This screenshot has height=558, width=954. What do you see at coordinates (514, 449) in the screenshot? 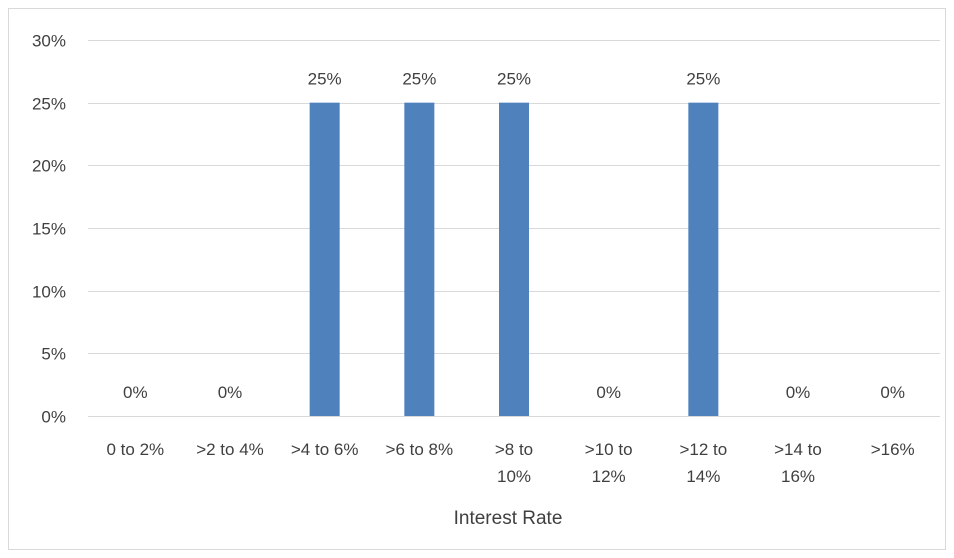
I see `x-tick-label: >8 to` at bounding box center [514, 449].